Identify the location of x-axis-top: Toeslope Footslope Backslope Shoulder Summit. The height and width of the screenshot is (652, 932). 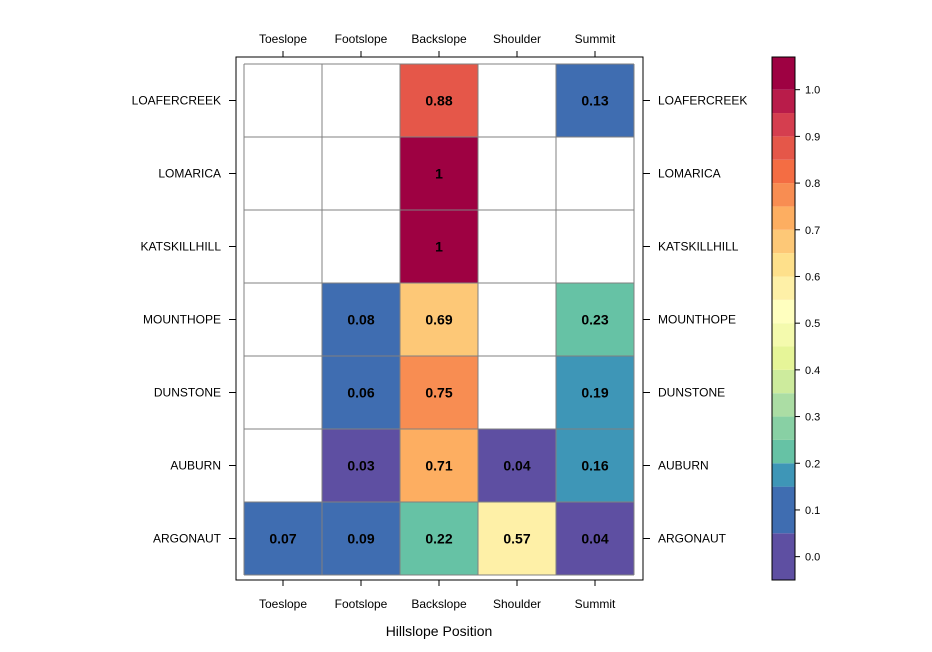
(437, 44).